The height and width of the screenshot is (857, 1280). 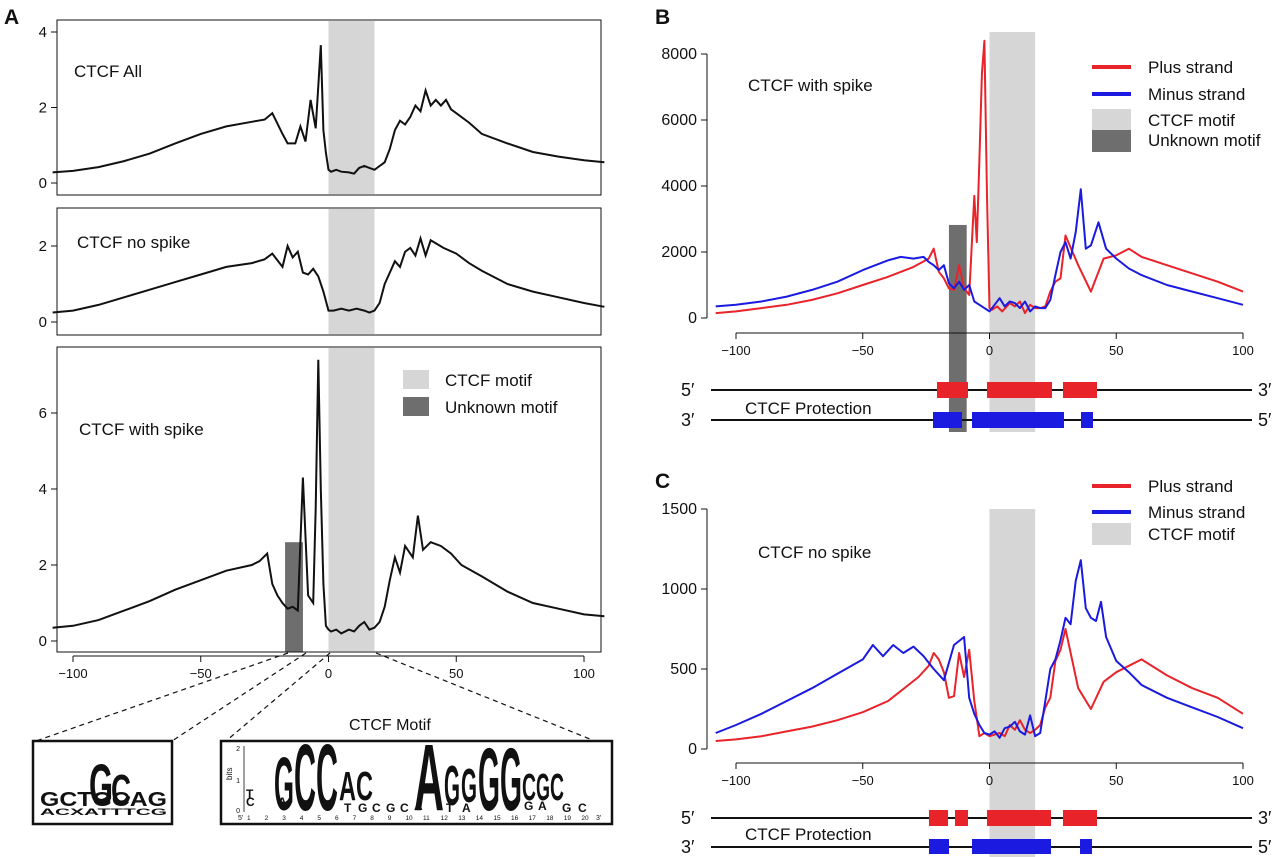 I want to click on panel-a-ctcf-all-plot: 0 2 4 CTCF All, so click(x=322, y=107).